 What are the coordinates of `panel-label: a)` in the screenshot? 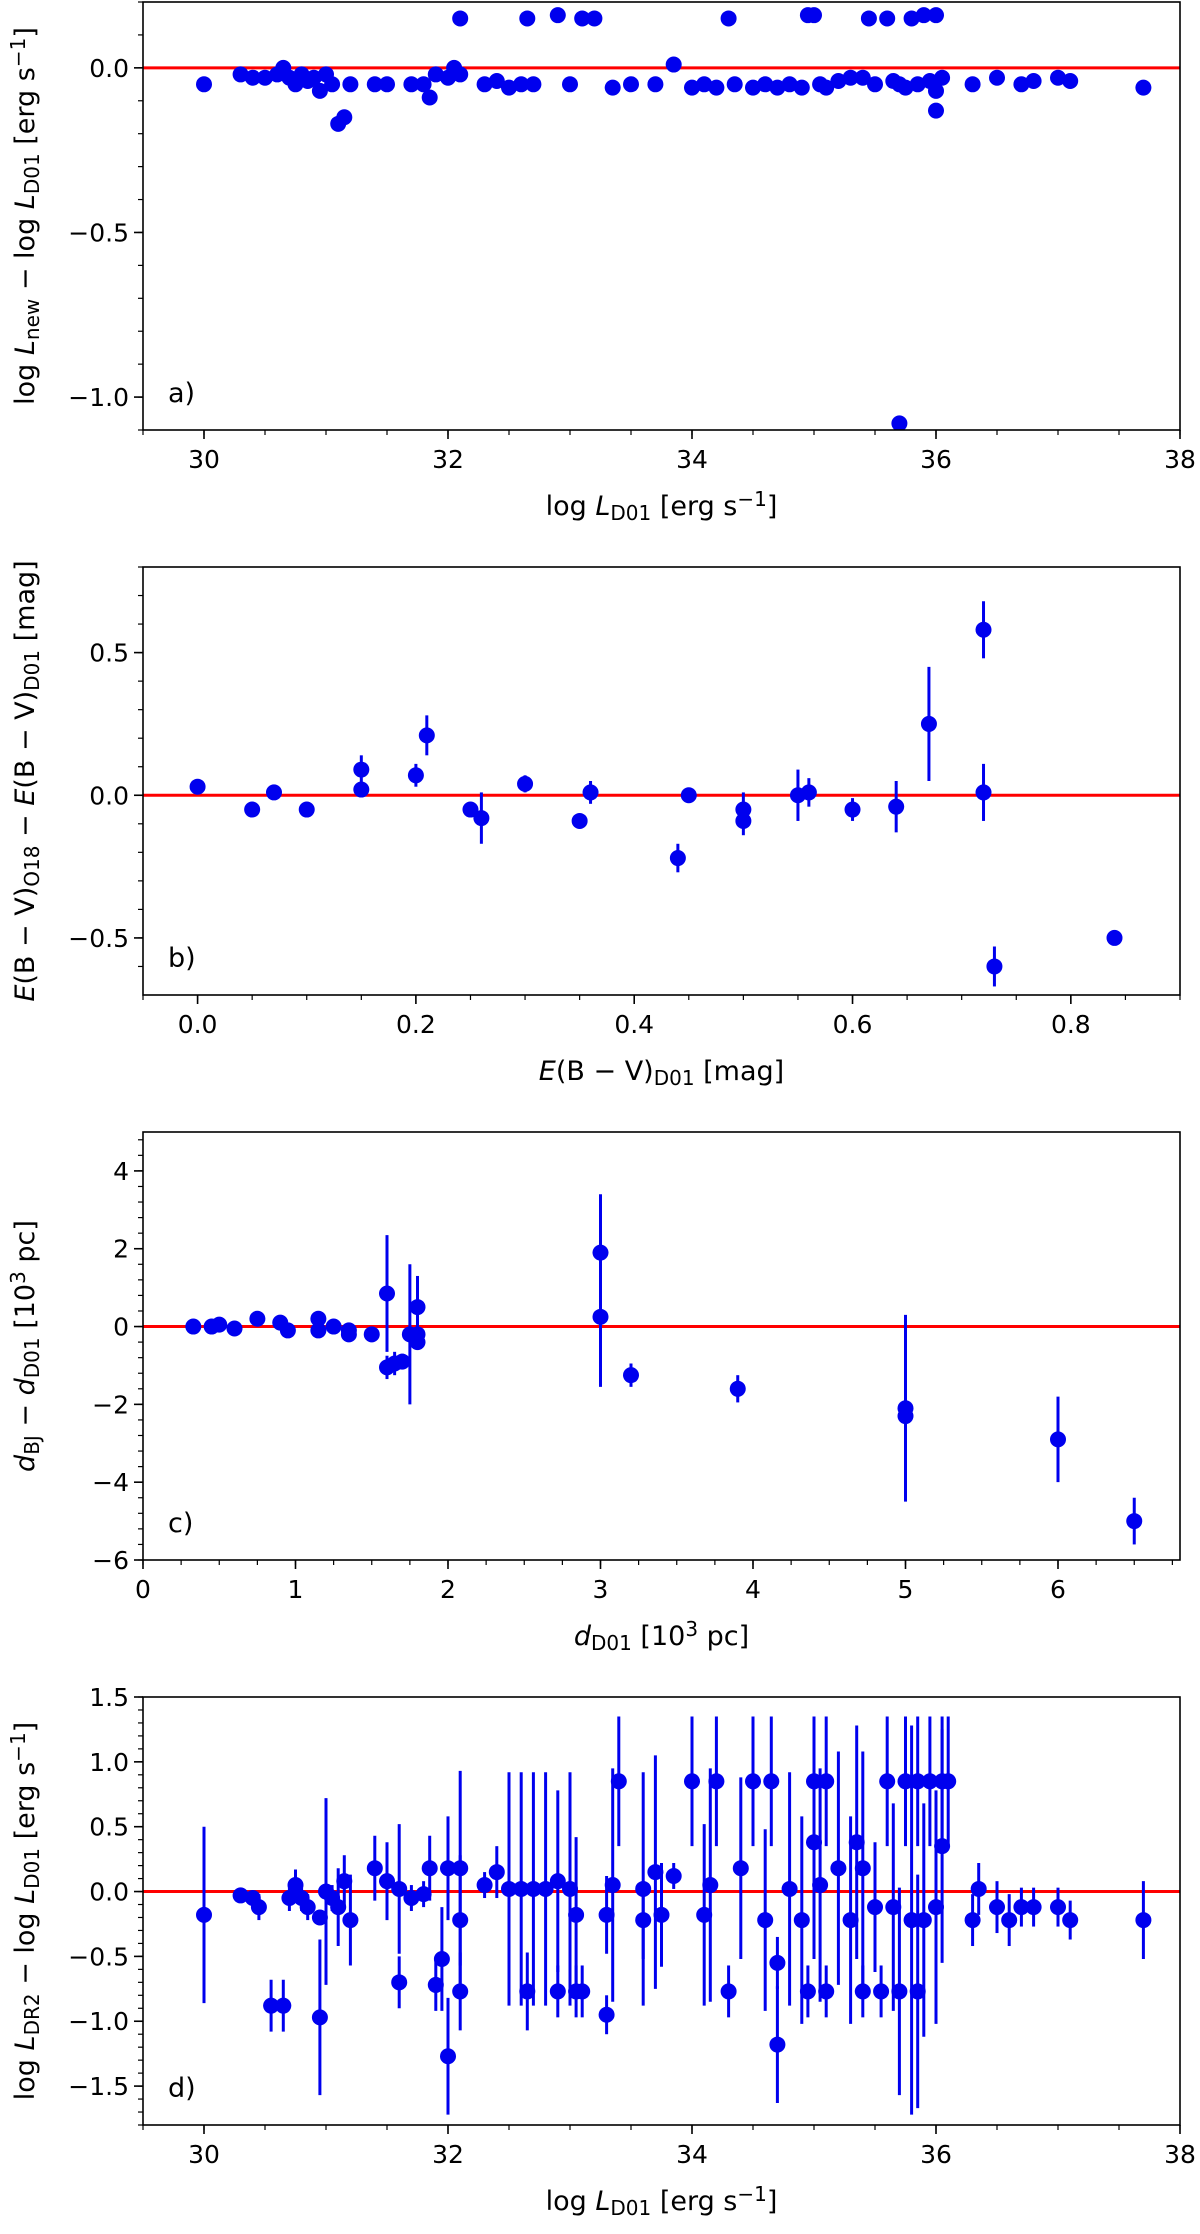 It's located at (181, 393).